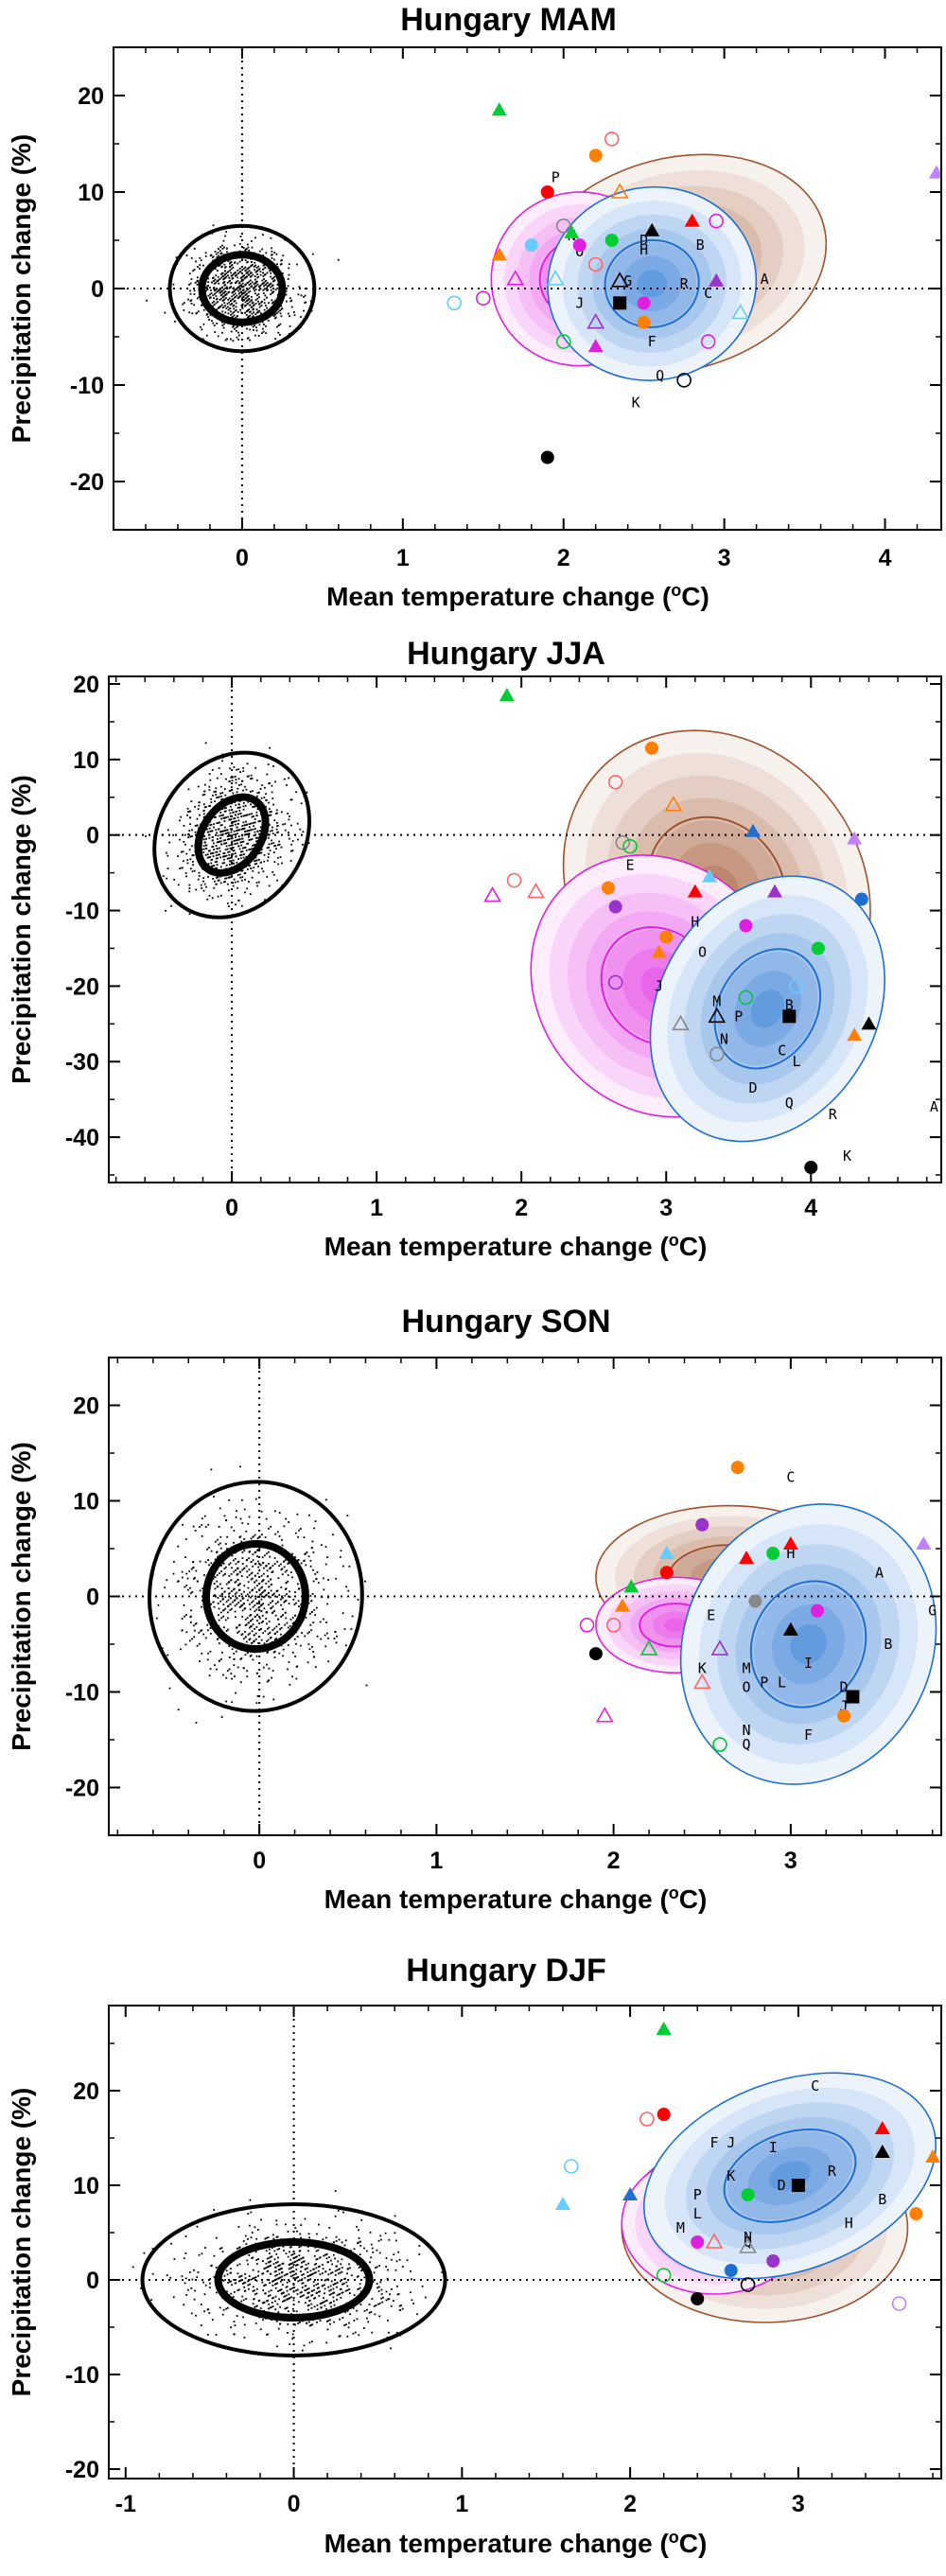 Image resolution: width=946 pixels, height=2576 pixels. Describe the element at coordinates (724, 558) in the screenshot. I see `x-tick-label: 3` at that location.